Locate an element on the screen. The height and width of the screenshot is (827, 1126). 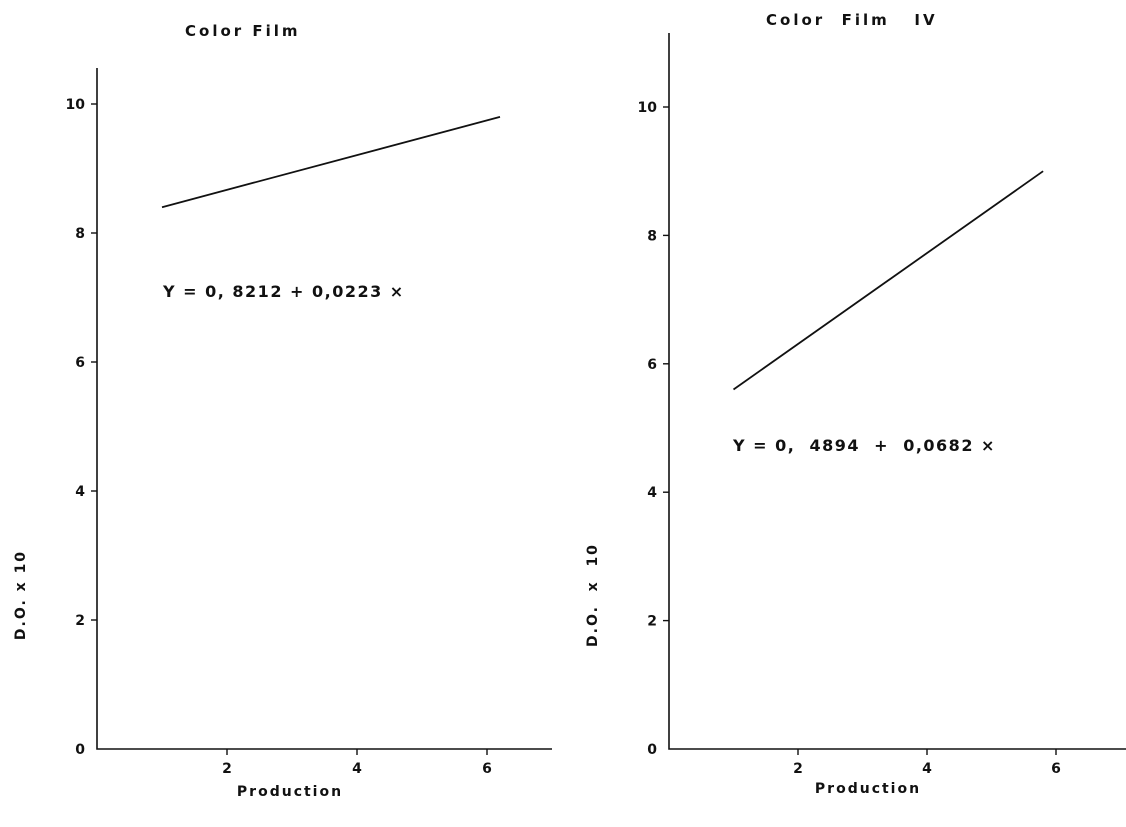
chart-right-x-tick-label: 2 is located at coordinates (798, 769).